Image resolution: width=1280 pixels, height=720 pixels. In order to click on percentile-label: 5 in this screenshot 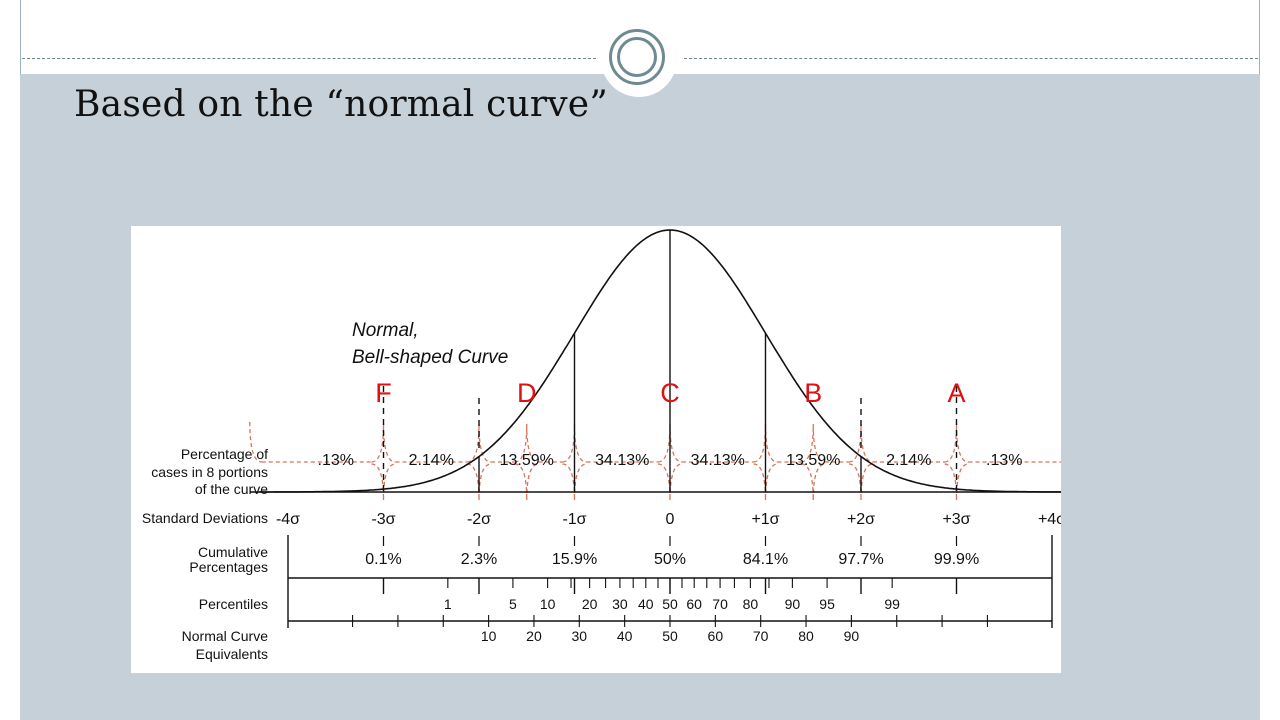, I will do `click(513, 604)`.